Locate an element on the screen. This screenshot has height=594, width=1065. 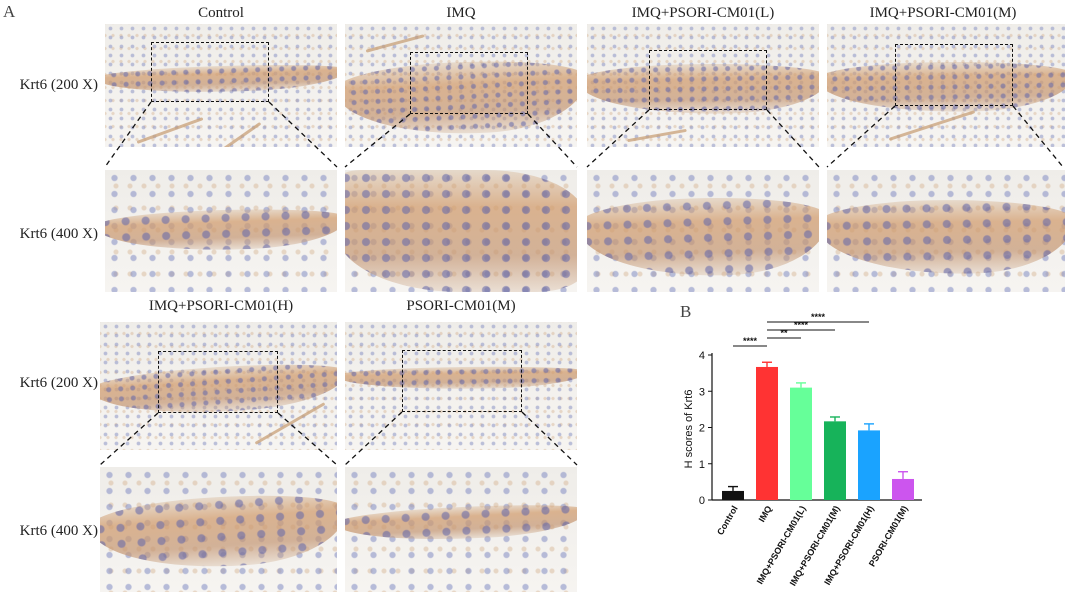
chart-y-axis-label: H scores of Krt6 is located at coordinates (689, 429).